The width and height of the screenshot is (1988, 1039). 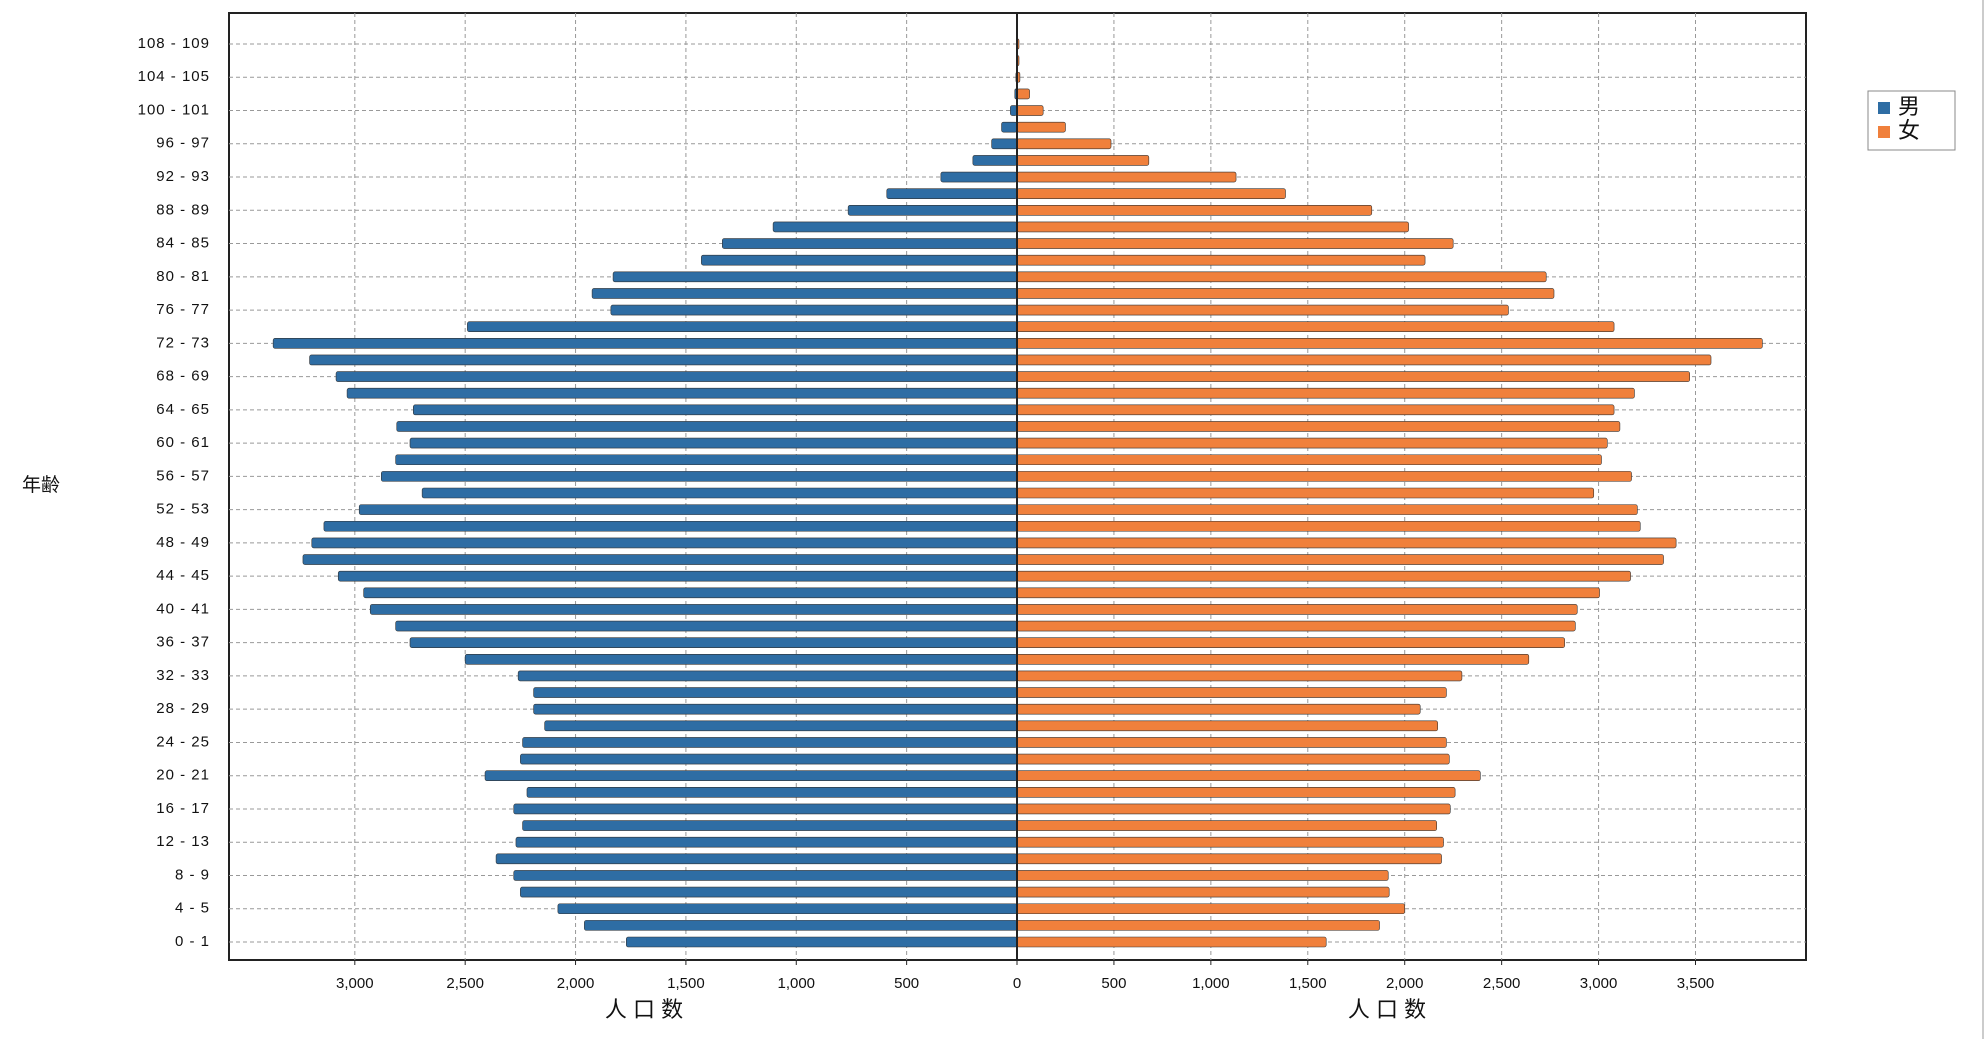 I want to click on y-tick-label: 52 - 53, so click(x=183, y=509).